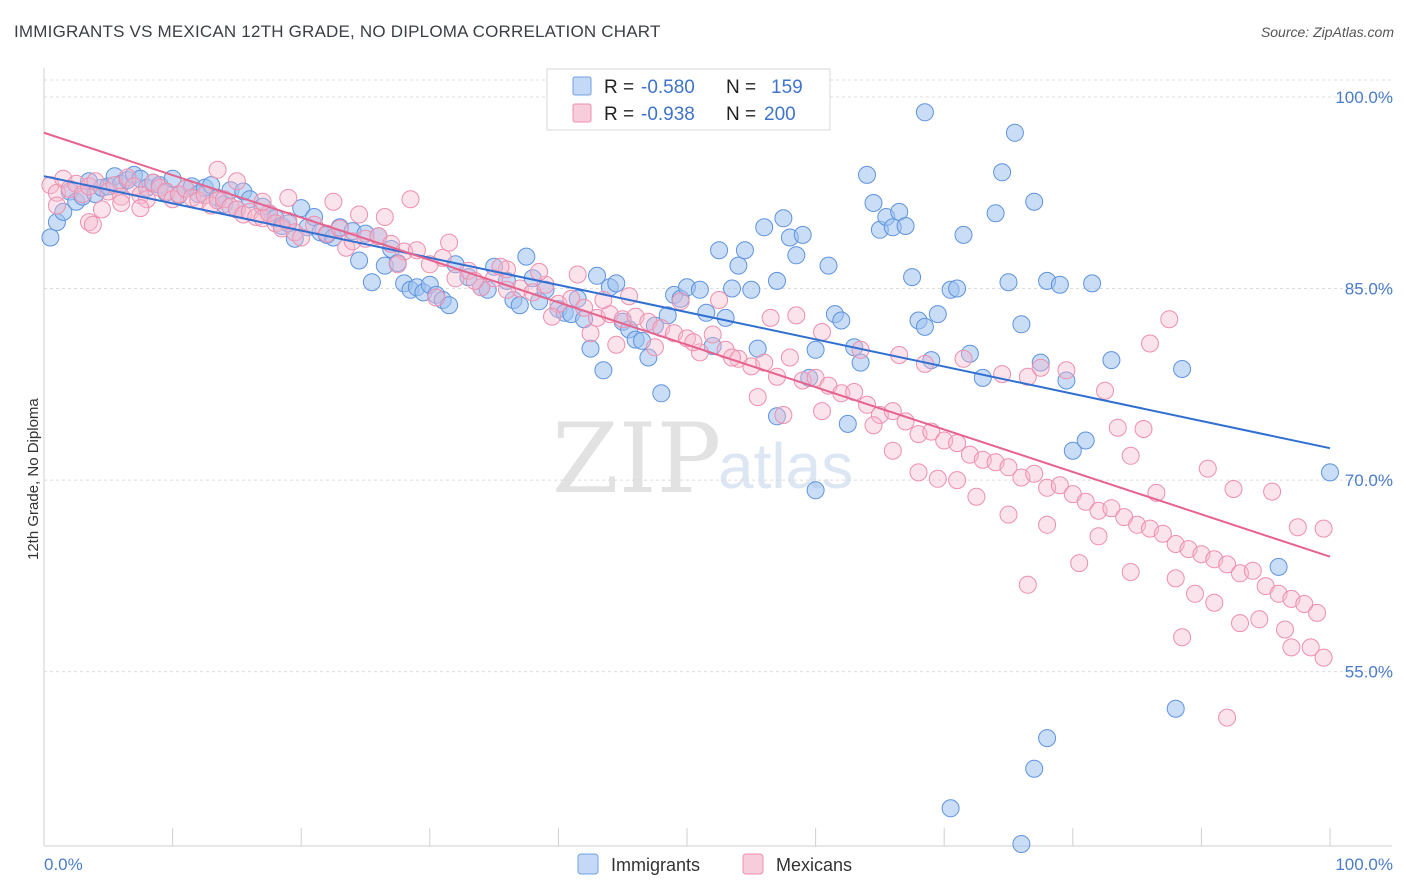 The image size is (1406, 892). Describe the element at coordinates (1364, 97) in the screenshot. I see `y-tick-label: 100.0%` at that location.